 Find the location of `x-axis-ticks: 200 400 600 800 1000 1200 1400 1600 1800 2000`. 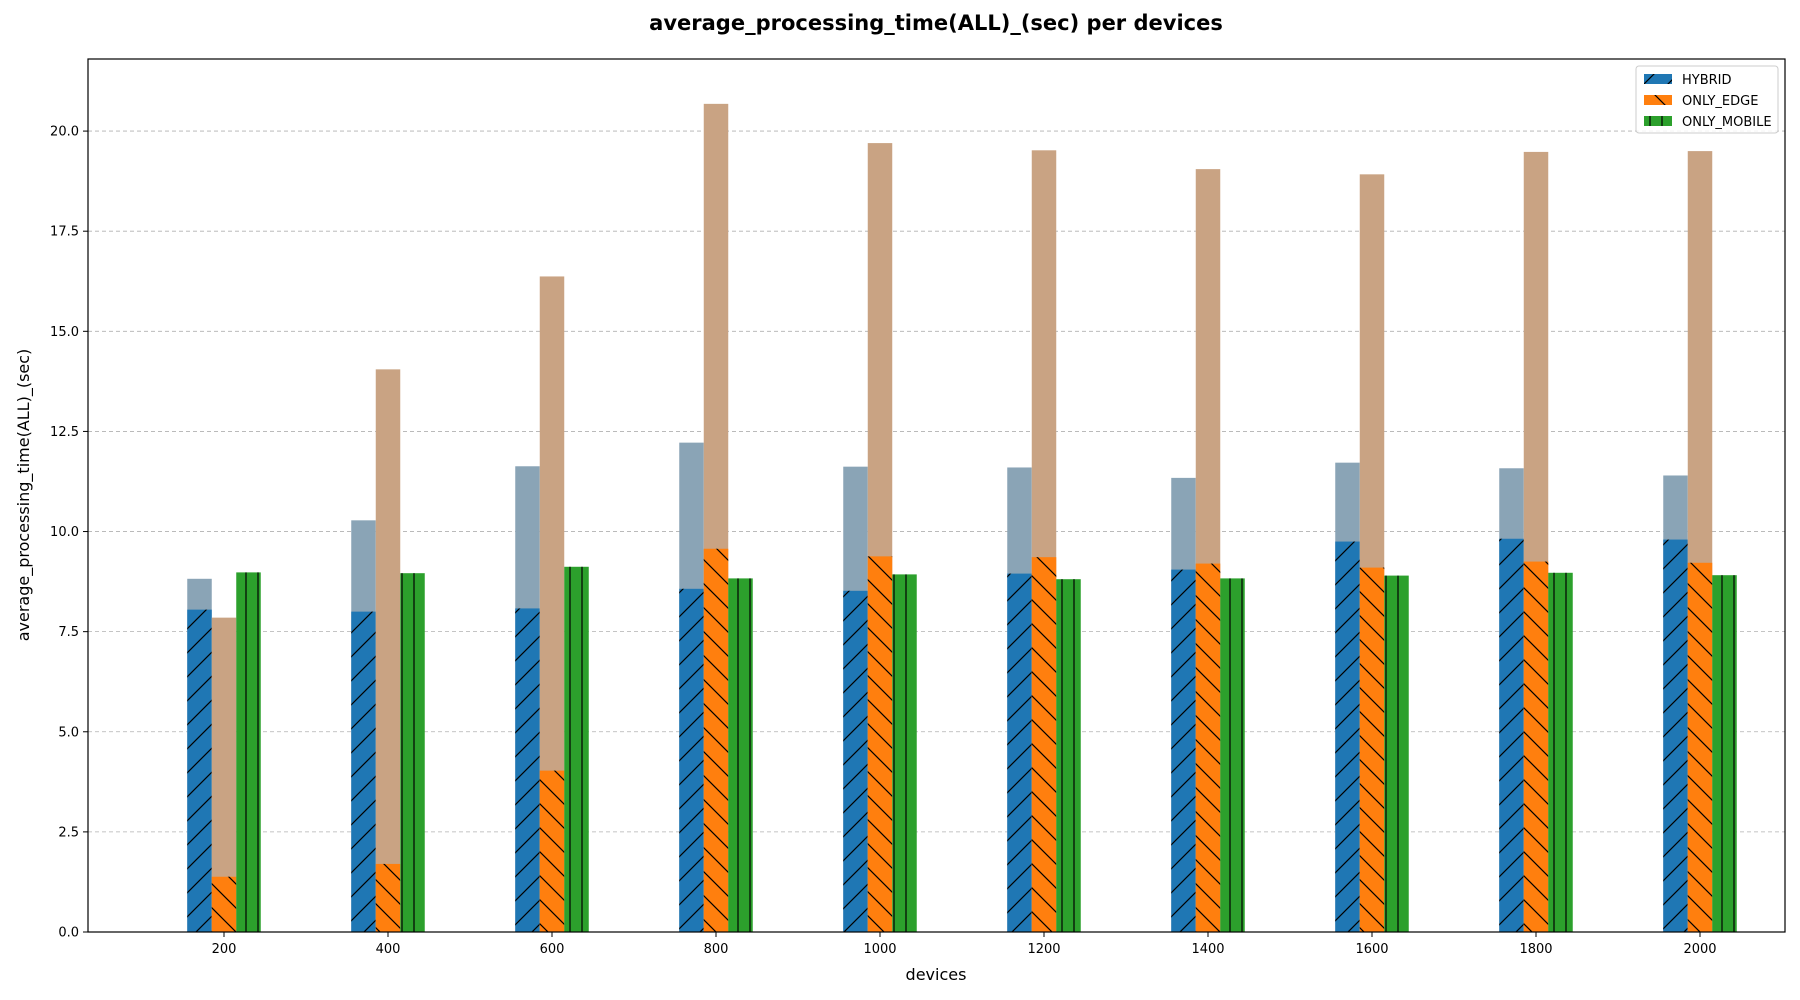

x-axis-ticks: 200 400 600 800 1000 1200 1400 1600 1800 2000 is located at coordinates (964, 944).